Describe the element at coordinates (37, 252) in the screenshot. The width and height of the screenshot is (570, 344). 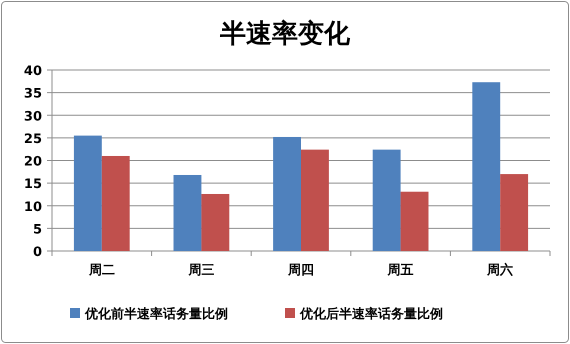
I see `y-tick-label: 0` at that location.